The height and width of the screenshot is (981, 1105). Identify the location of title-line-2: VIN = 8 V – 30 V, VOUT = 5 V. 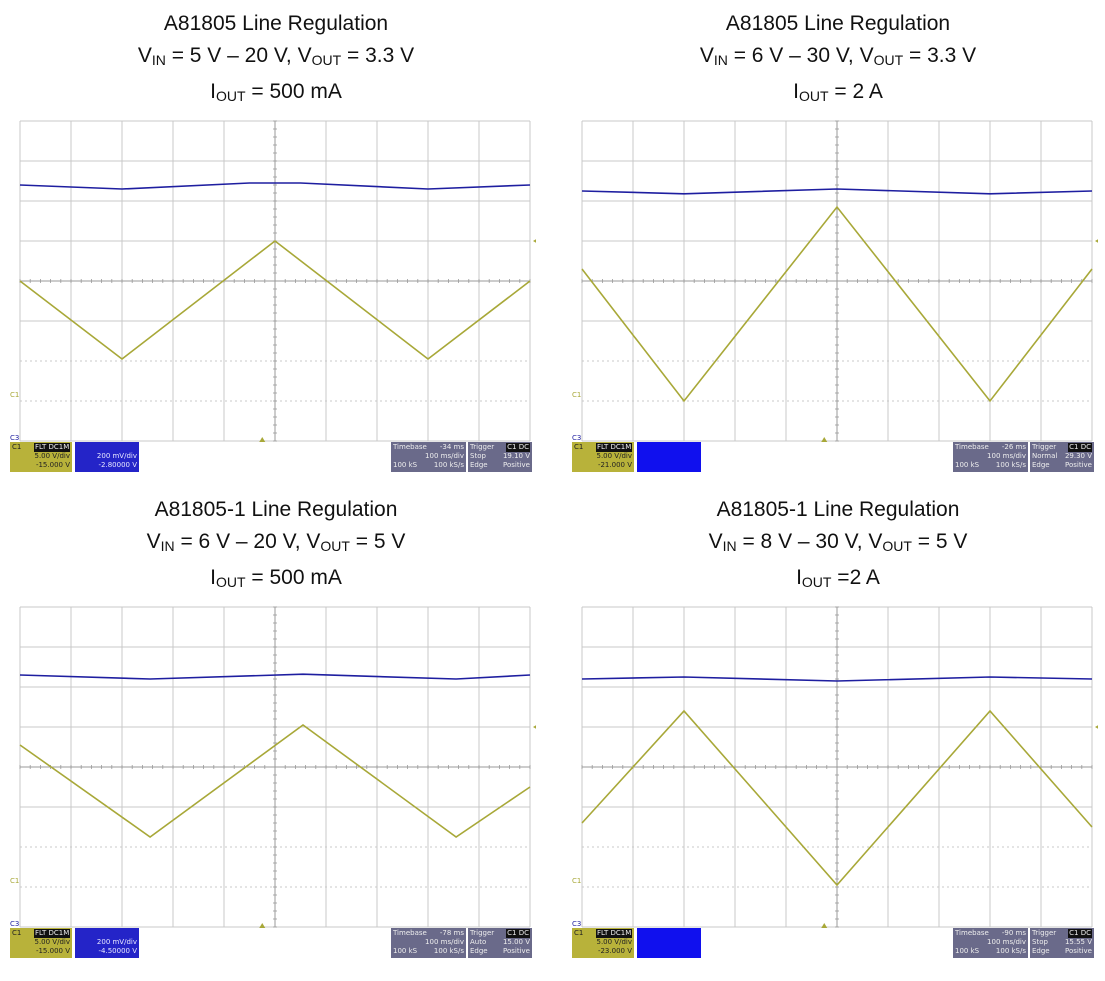
(833, 544).